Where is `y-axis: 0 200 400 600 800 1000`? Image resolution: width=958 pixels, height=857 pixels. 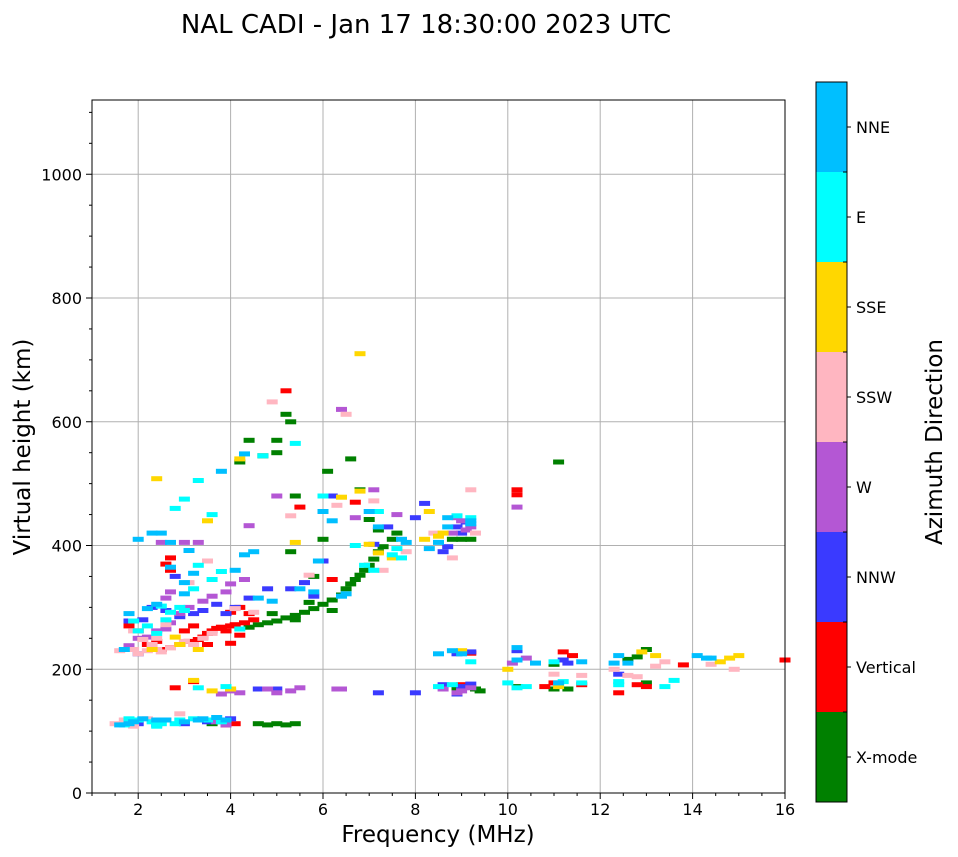
y-axis: 0 200 400 600 800 1000 is located at coordinates (66, 457).